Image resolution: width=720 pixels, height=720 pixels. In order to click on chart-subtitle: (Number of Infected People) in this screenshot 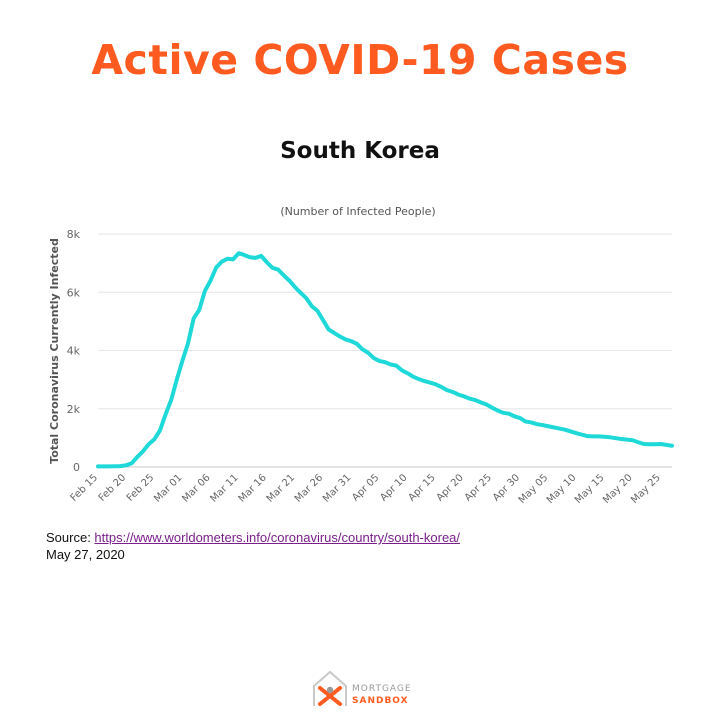, I will do `click(357, 211)`.